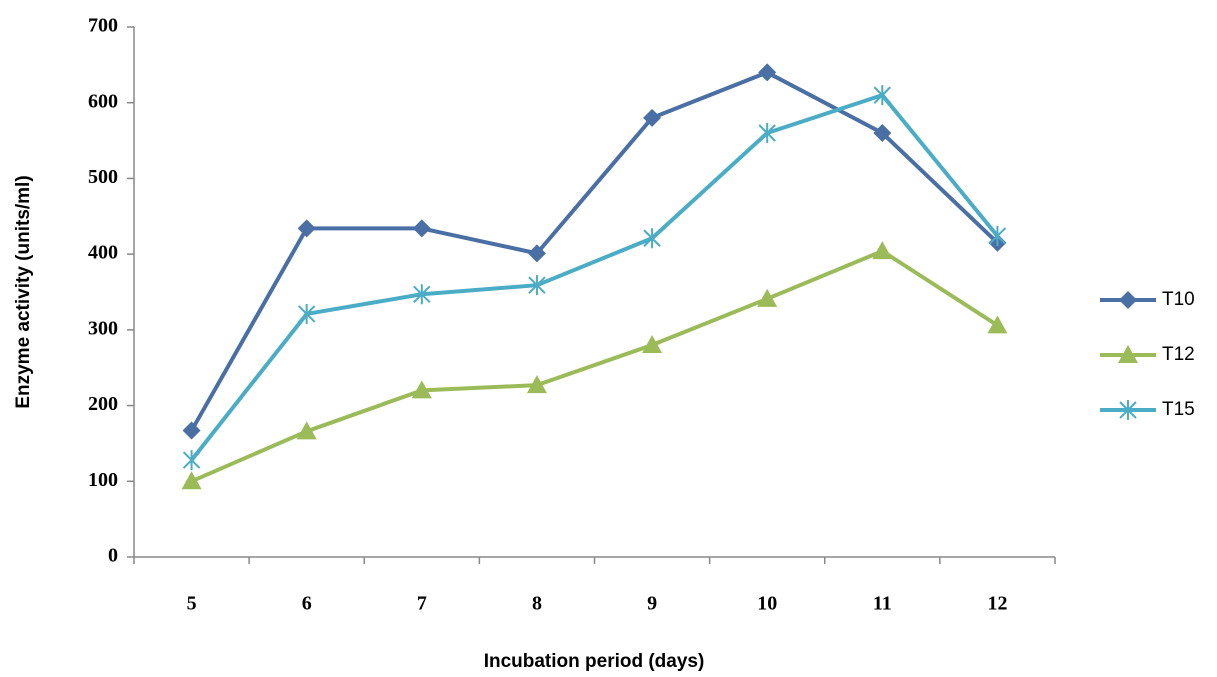 The width and height of the screenshot is (1217, 677). What do you see at coordinates (882, 604) in the screenshot?
I see `x-tick-label: 11` at bounding box center [882, 604].